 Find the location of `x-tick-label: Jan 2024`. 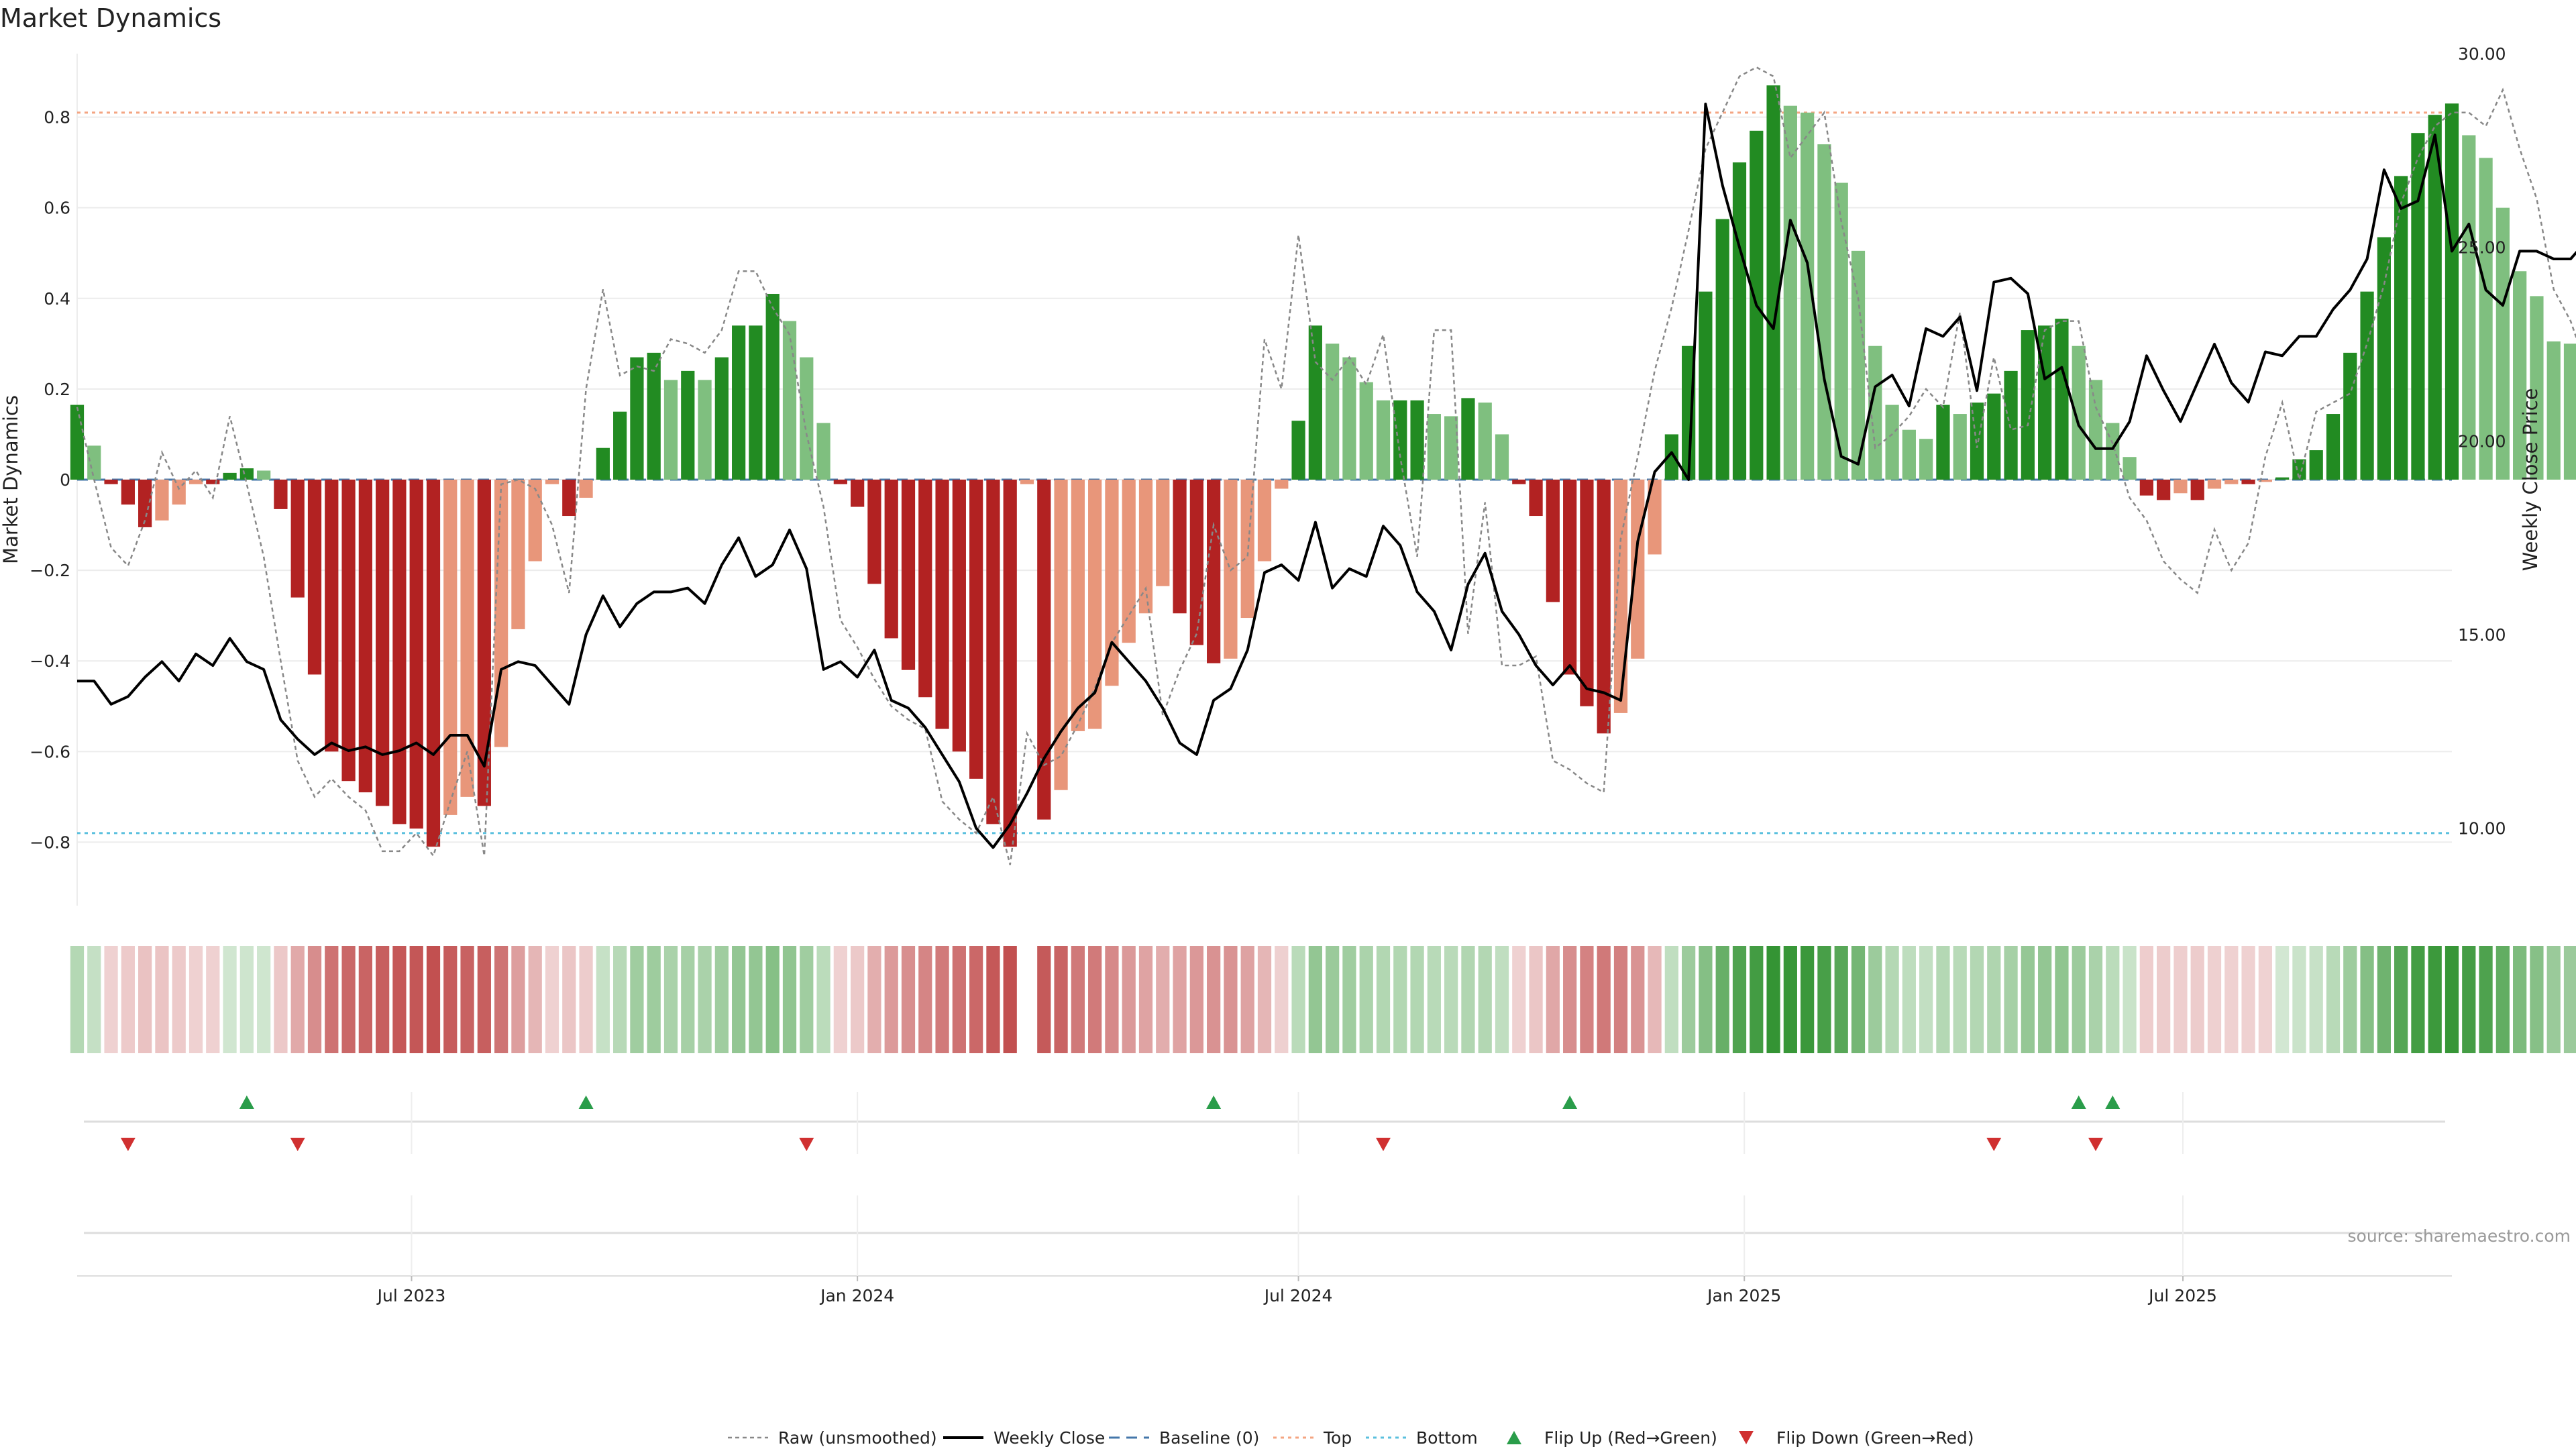

x-tick-label: Jan 2024 is located at coordinates (856, 1295).